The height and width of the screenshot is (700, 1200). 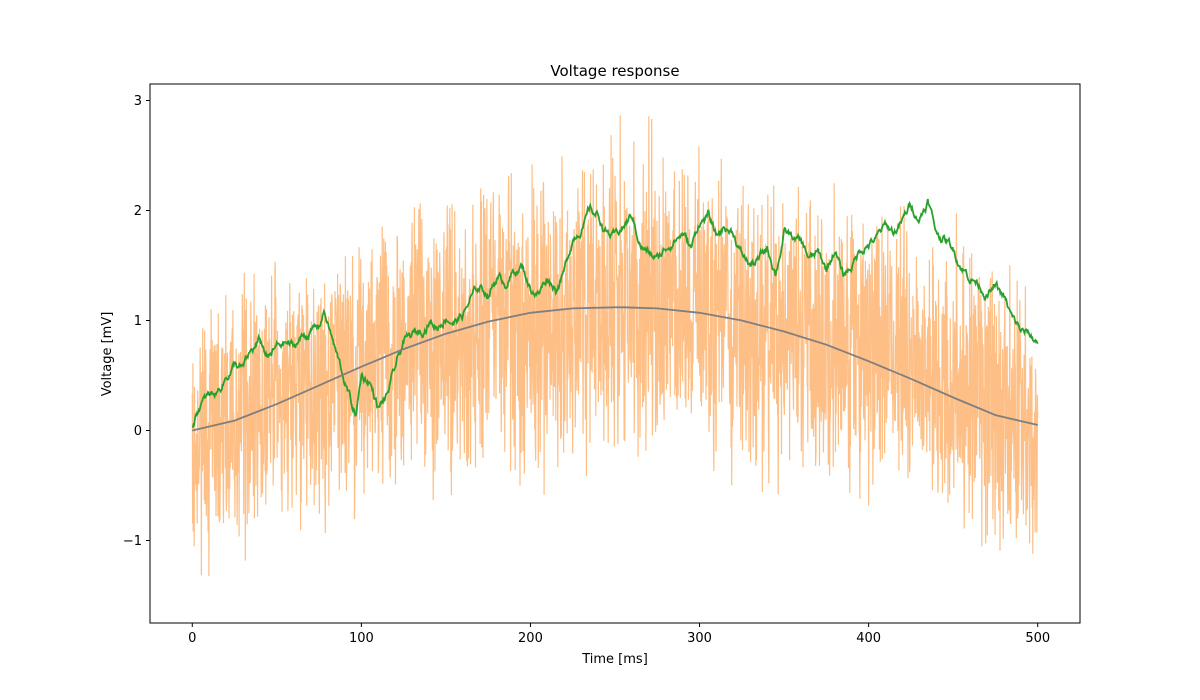 I want to click on x-tick-label: 400, so click(x=868, y=638).